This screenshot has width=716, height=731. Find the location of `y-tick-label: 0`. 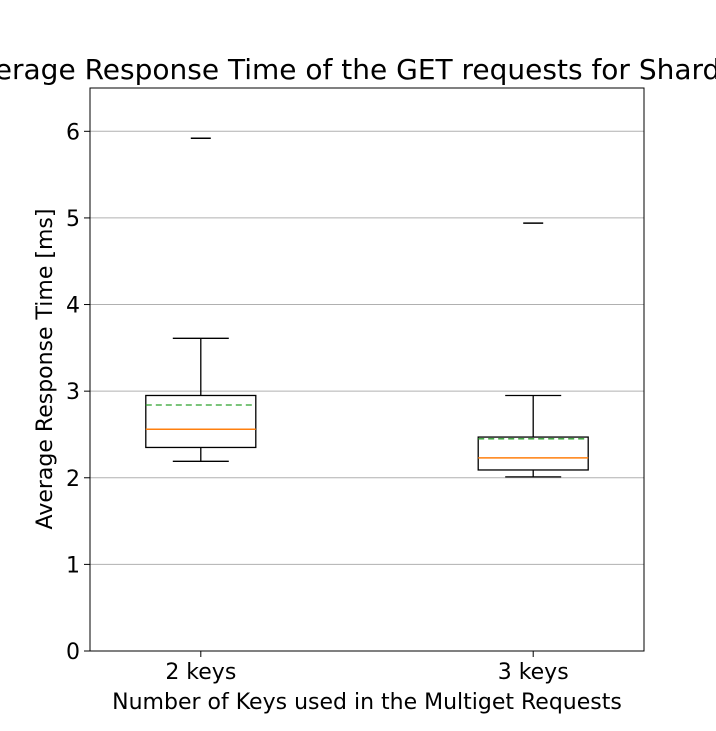

y-tick-label: 0 is located at coordinates (73, 652).